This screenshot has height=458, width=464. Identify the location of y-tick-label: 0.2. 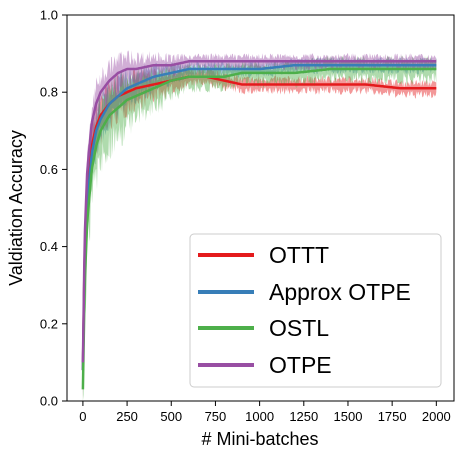
(49, 323).